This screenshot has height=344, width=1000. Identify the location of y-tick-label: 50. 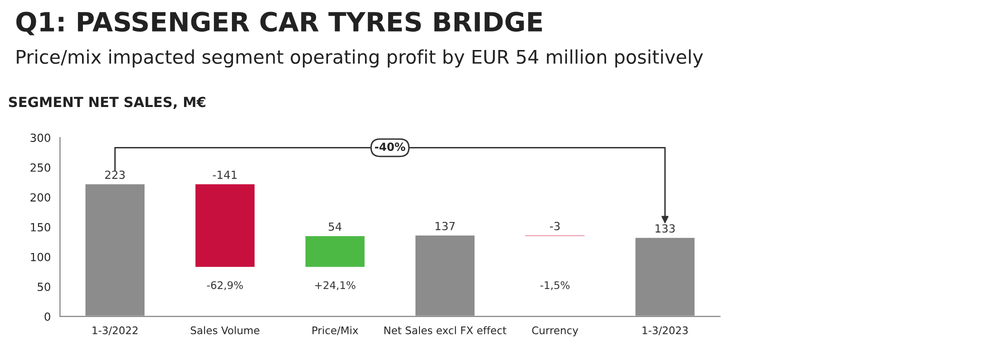
(44, 287).